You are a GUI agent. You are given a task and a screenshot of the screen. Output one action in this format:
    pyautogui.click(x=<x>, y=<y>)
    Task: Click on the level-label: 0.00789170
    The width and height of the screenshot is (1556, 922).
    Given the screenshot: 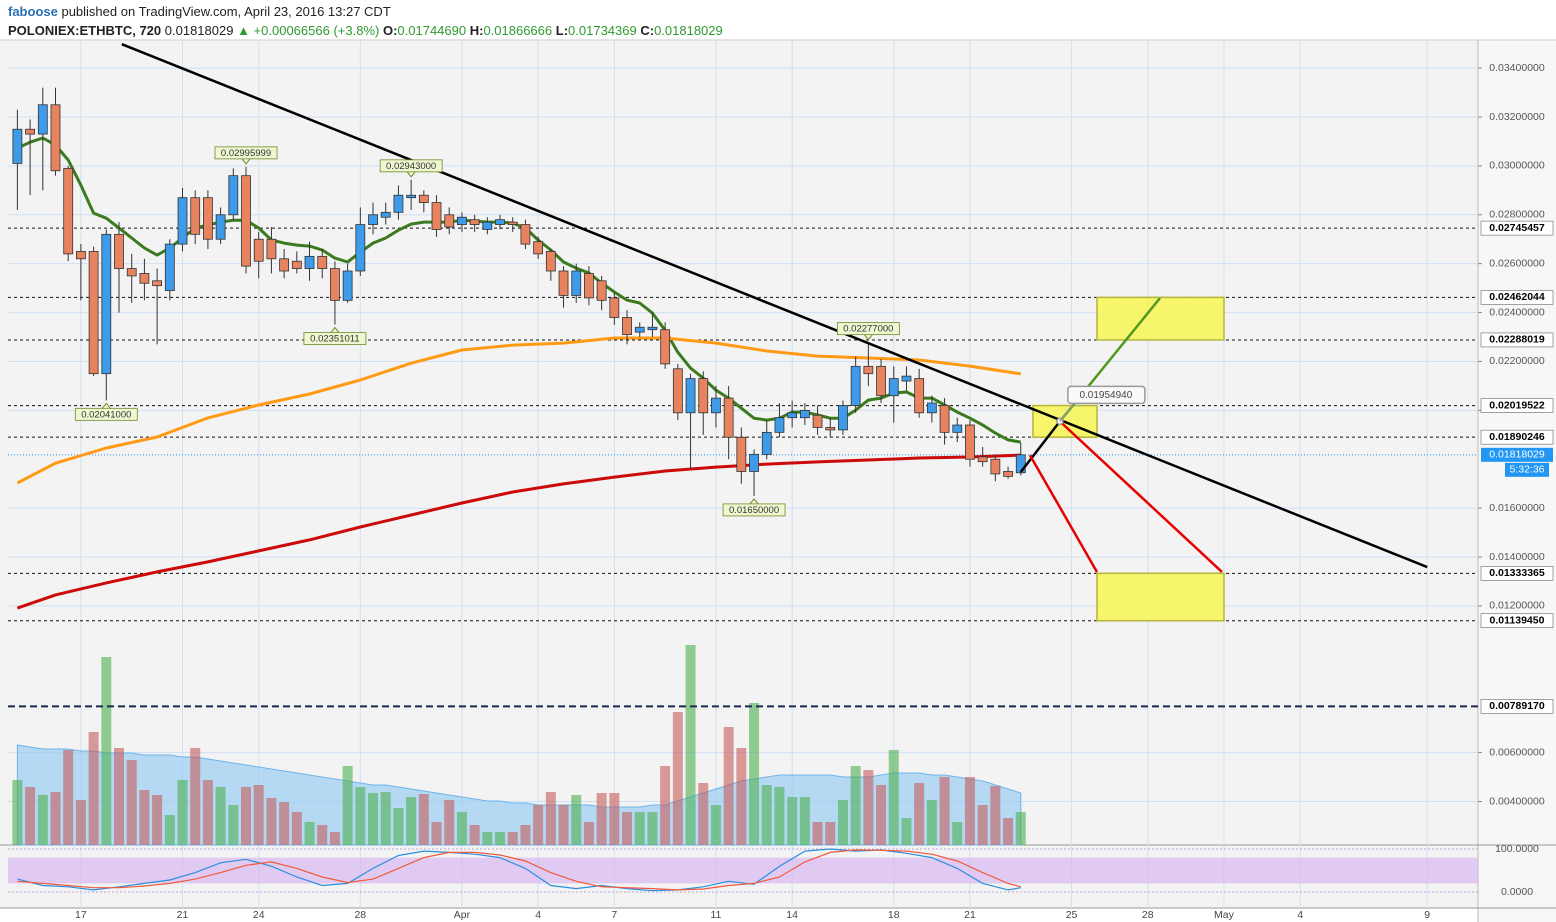 What is the action you would take?
    pyautogui.click(x=1517, y=706)
    